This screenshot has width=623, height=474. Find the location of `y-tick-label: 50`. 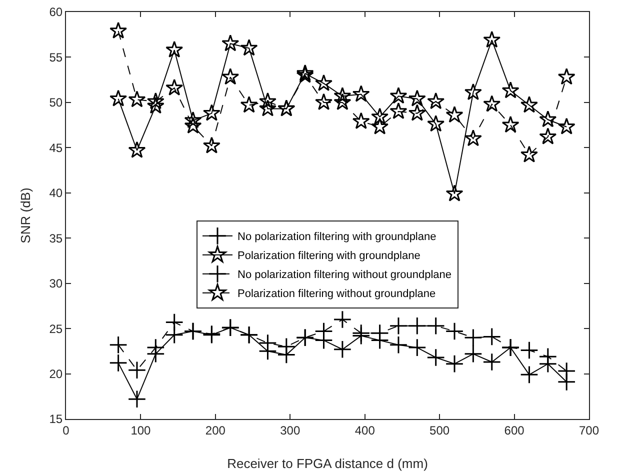

y-tick-label: 50 is located at coordinates (56, 103).